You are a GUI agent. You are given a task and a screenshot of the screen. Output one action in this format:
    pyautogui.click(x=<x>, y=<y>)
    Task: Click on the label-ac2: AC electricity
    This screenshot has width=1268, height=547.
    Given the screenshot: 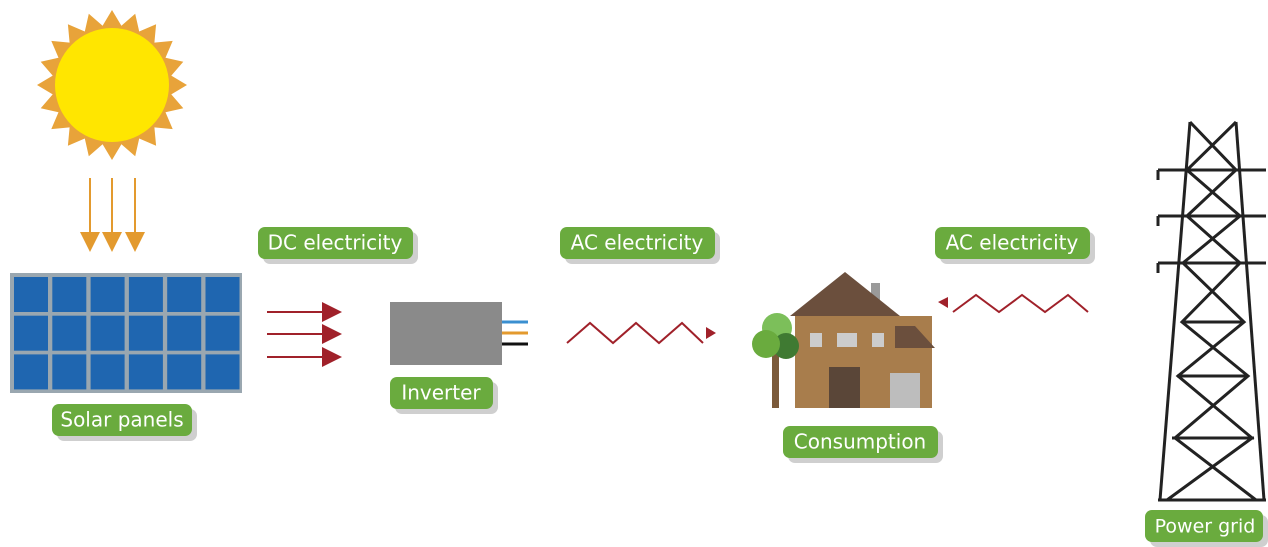 What is the action you would take?
    pyautogui.click(x=1015, y=245)
    